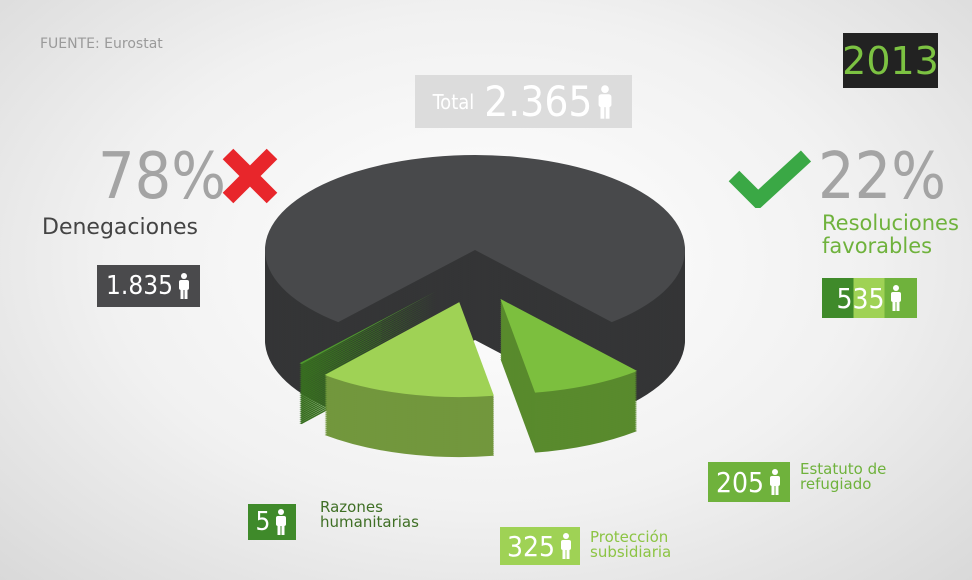  What do you see at coordinates (162, 177) in the screenshot?
I see `deny-percent: 78%` at bounding box center [162, 177].